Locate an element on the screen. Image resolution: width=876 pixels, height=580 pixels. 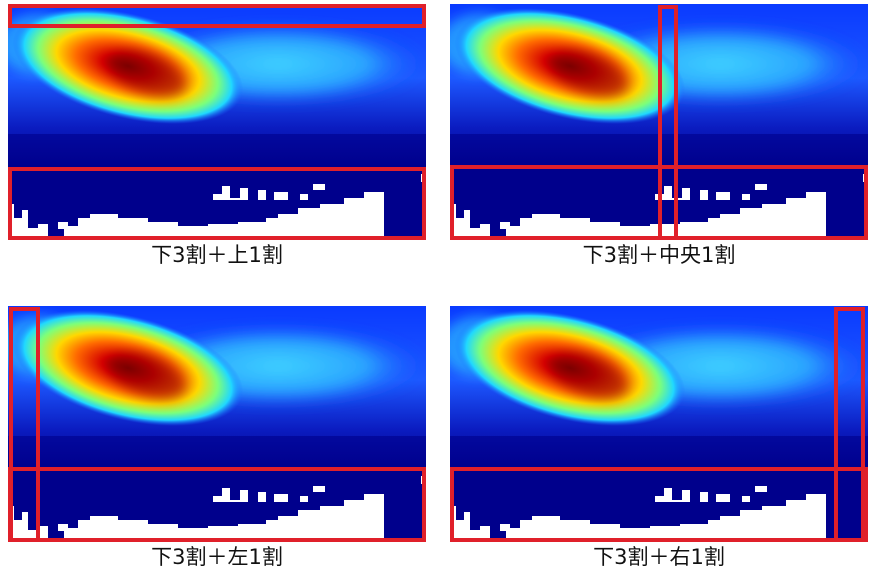
panel-caption: 下3割＋右1割 is located at coordinates (659, 557).